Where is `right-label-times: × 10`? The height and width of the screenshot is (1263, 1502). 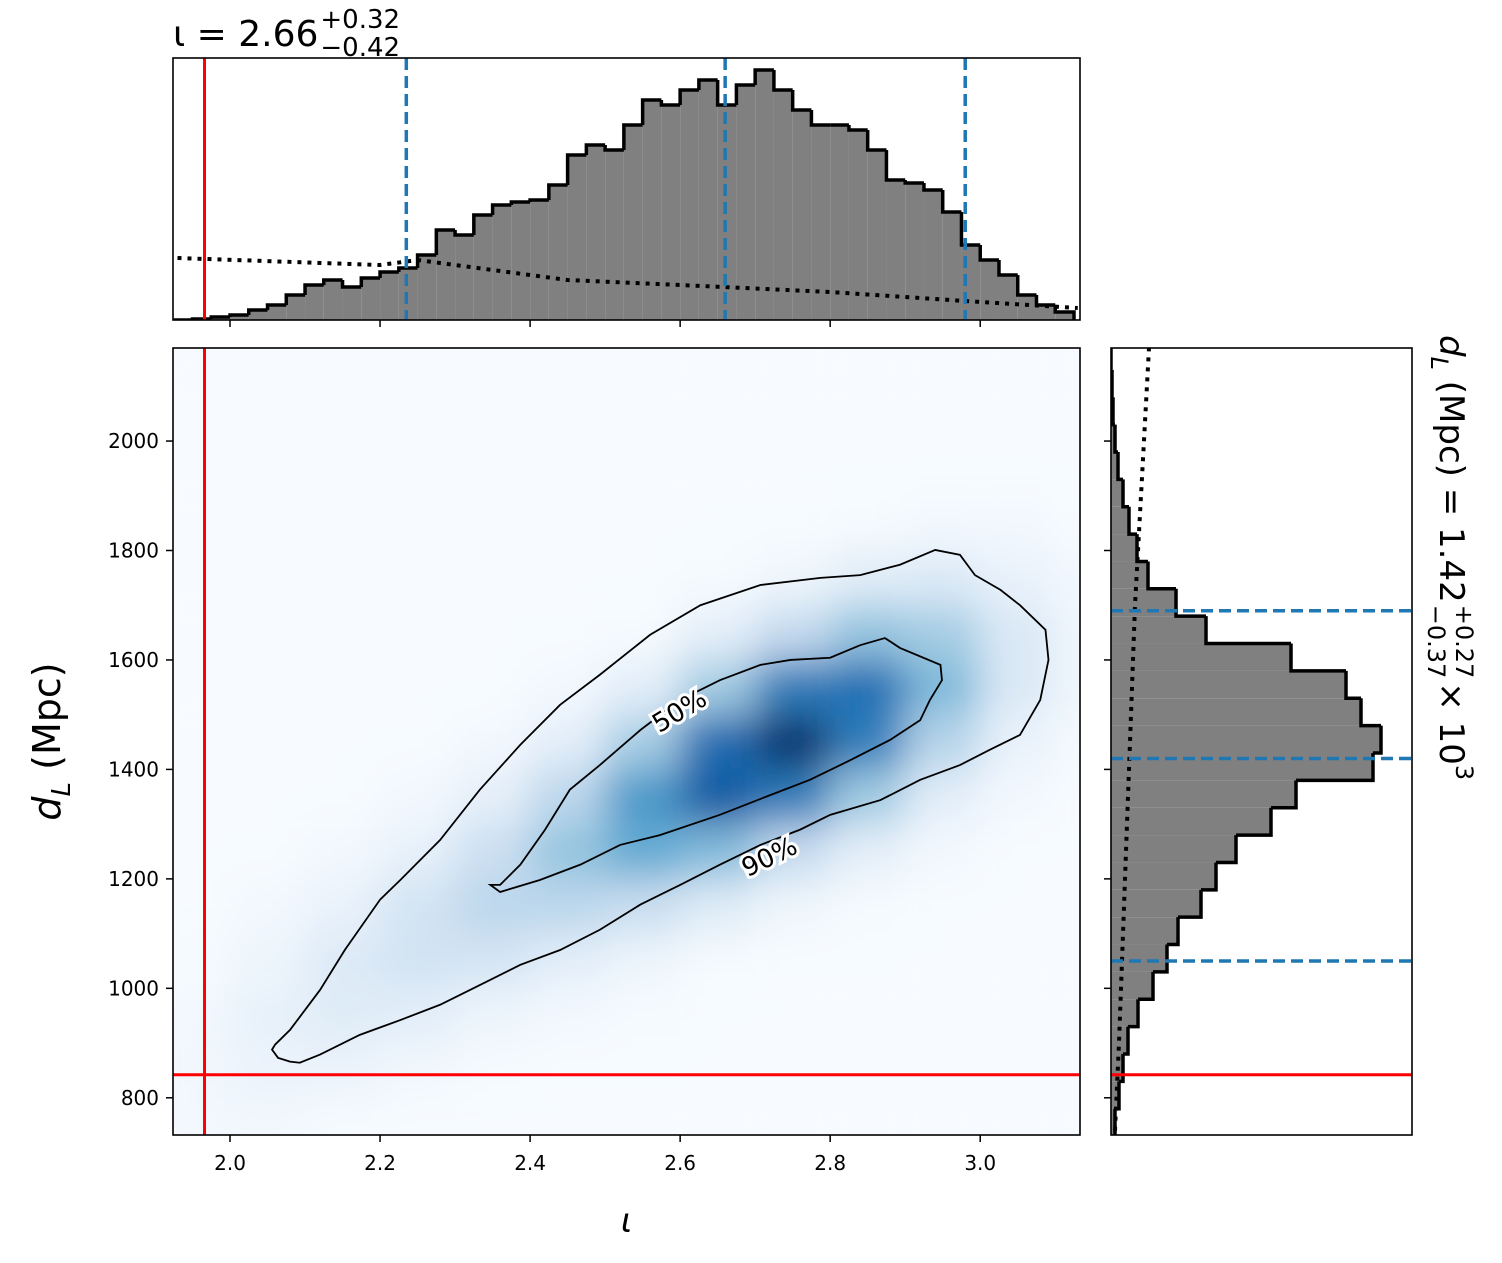 right-label-times: × 10 is located at coordinates (1451, 723).